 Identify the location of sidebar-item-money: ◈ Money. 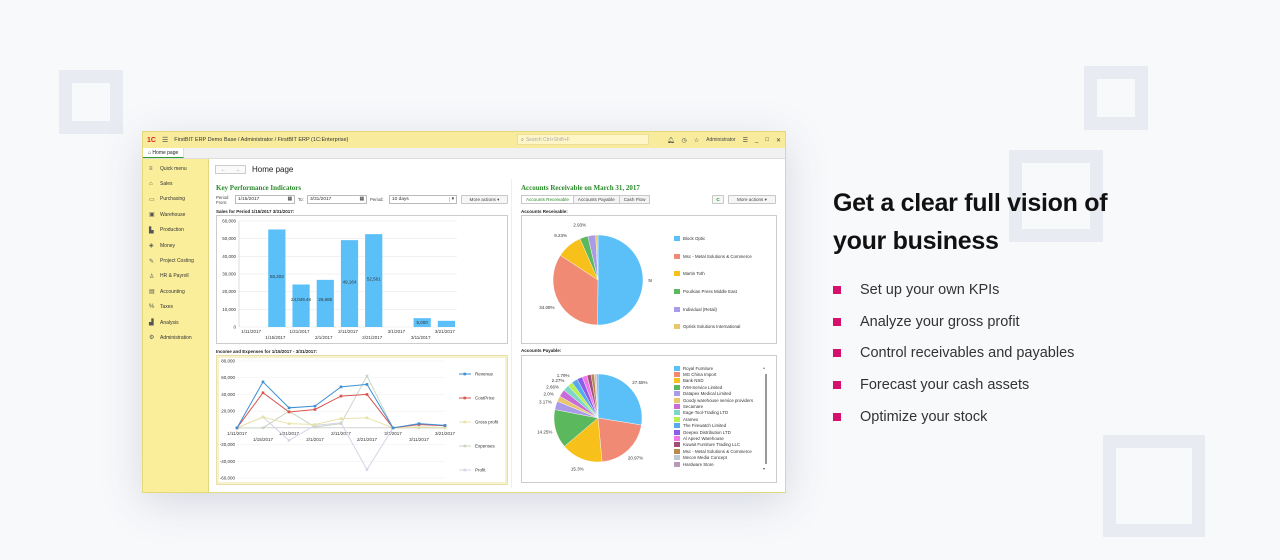
(175, 245).